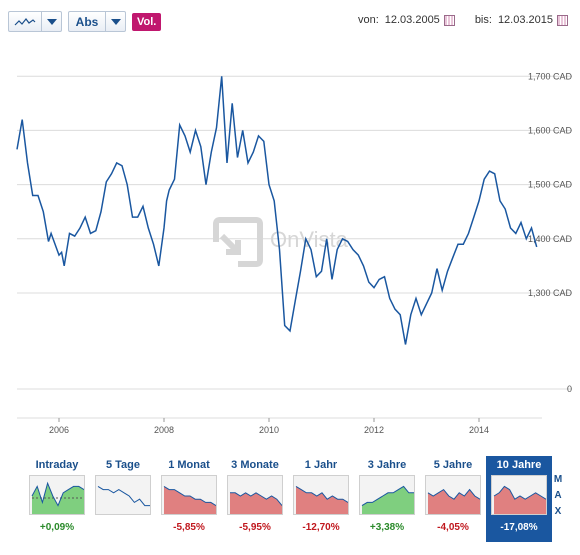 Image resolution: width=580 pixels, height=555 pixels. What do you see at coordinates (57, 465) in the screenshot?
I see `period-label: Intraday` at bounding box center [57, 465].